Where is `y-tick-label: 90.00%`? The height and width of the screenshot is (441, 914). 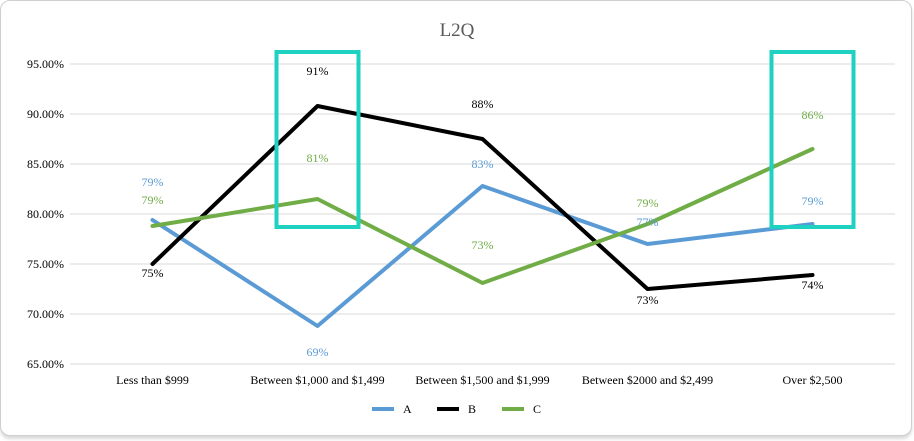
y-tick-label: 90.00% is located at coordinates (45, 114).